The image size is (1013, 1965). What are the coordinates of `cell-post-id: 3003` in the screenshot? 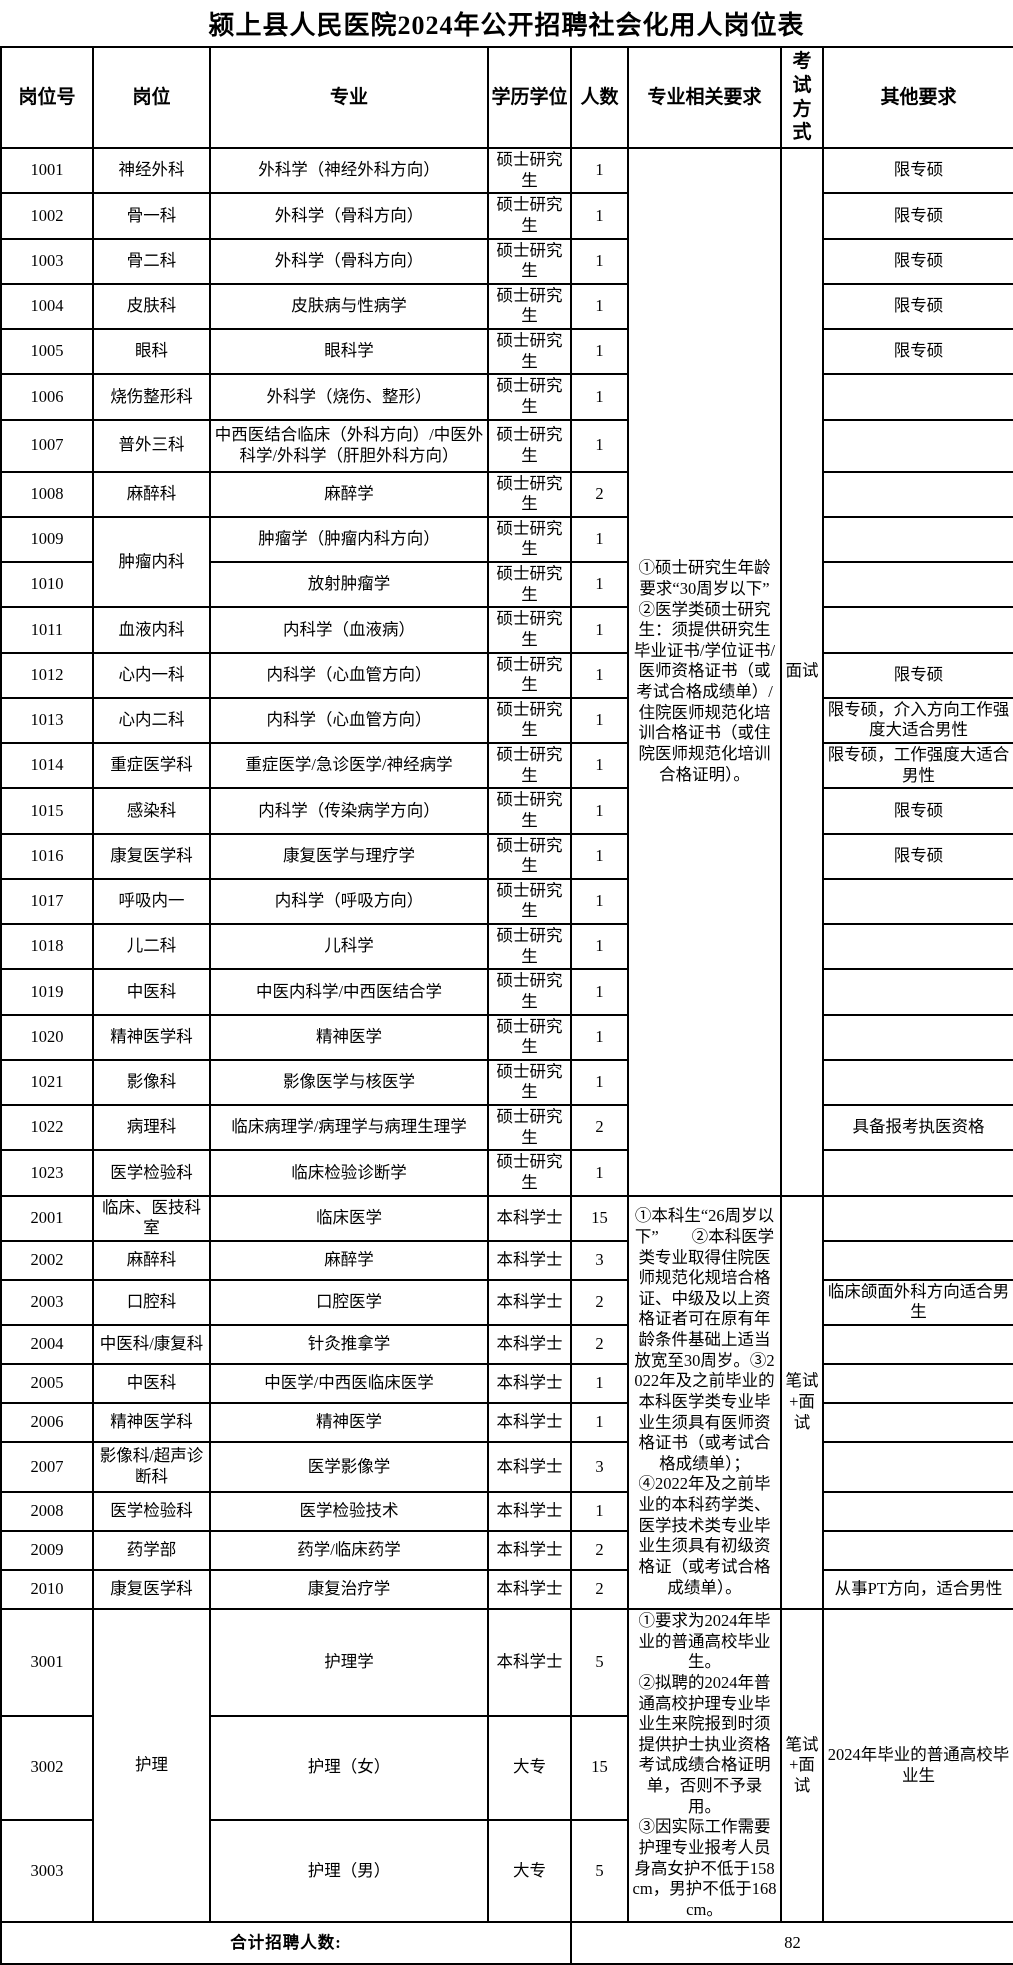 It's located at (47, 1871).